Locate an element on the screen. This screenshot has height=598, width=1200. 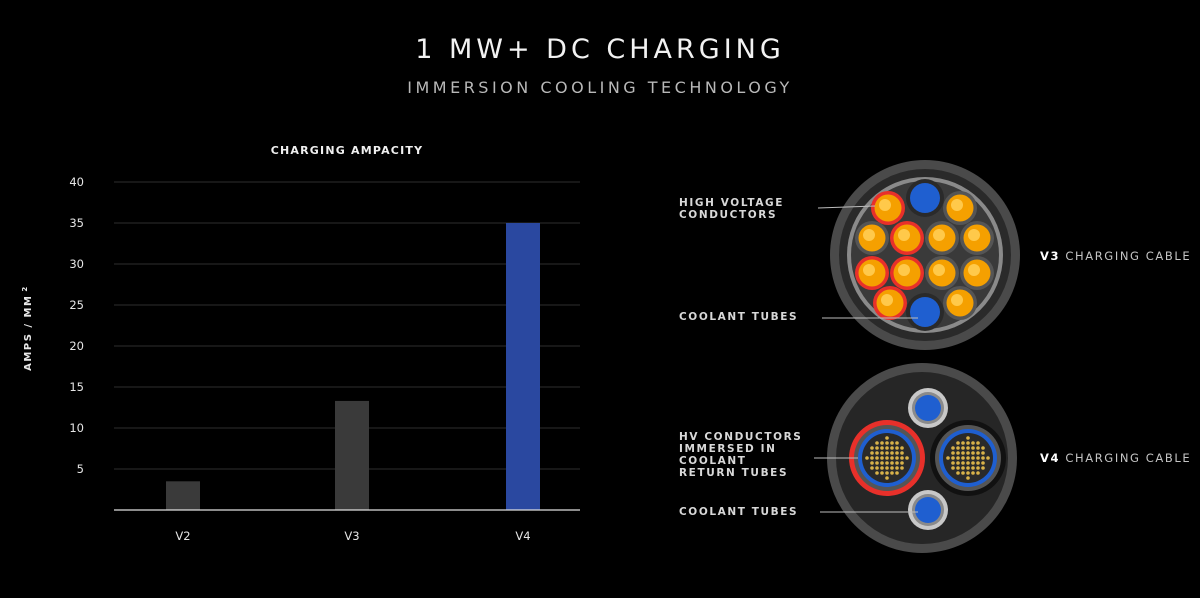
y-tick-label: 25 is located at coordinates (76, 305).